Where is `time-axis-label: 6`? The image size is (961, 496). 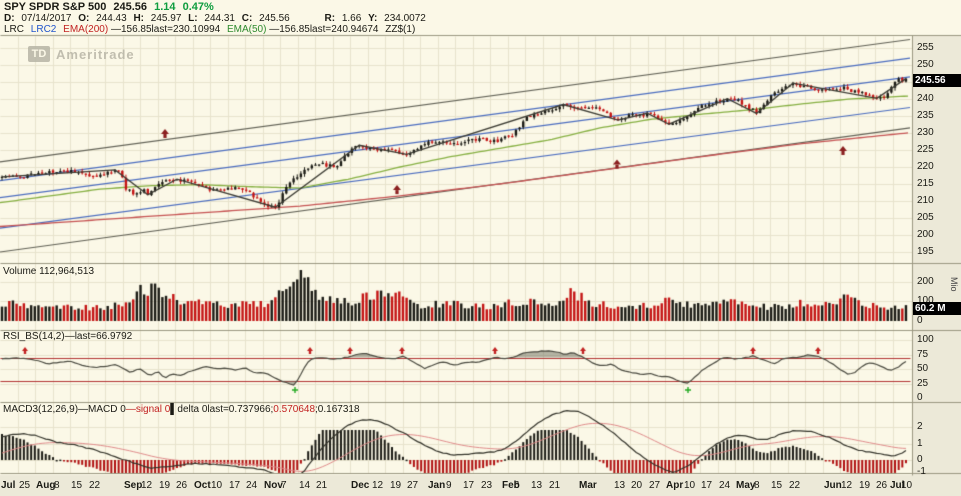 time-axis-label: 6 is located at coordinates (517, 485).